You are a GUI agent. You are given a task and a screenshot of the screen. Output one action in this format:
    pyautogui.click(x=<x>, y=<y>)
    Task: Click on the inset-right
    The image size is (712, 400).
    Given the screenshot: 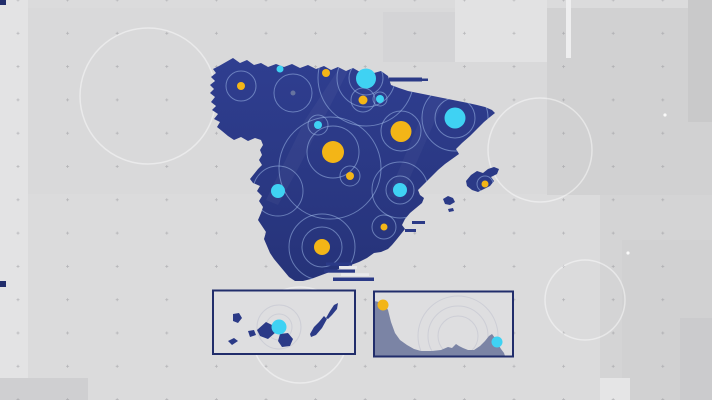 What is the action you would take?
    pyautogui.click(x=443, y=324)
    